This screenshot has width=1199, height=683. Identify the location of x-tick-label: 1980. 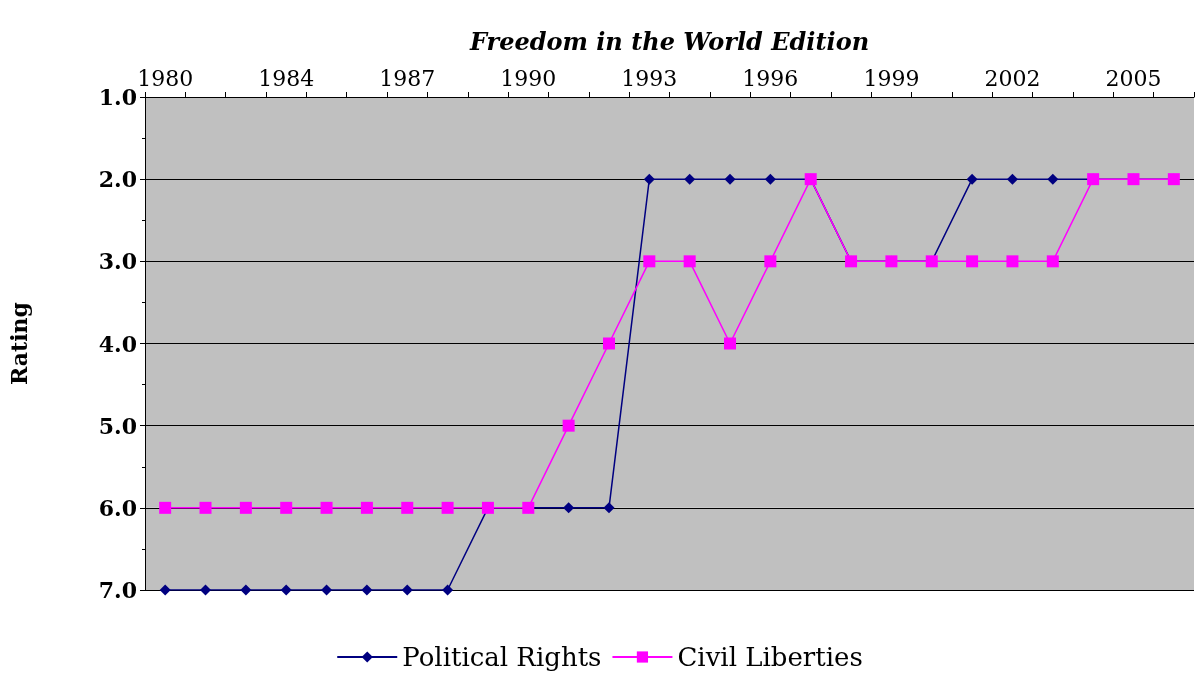
(165, 78).